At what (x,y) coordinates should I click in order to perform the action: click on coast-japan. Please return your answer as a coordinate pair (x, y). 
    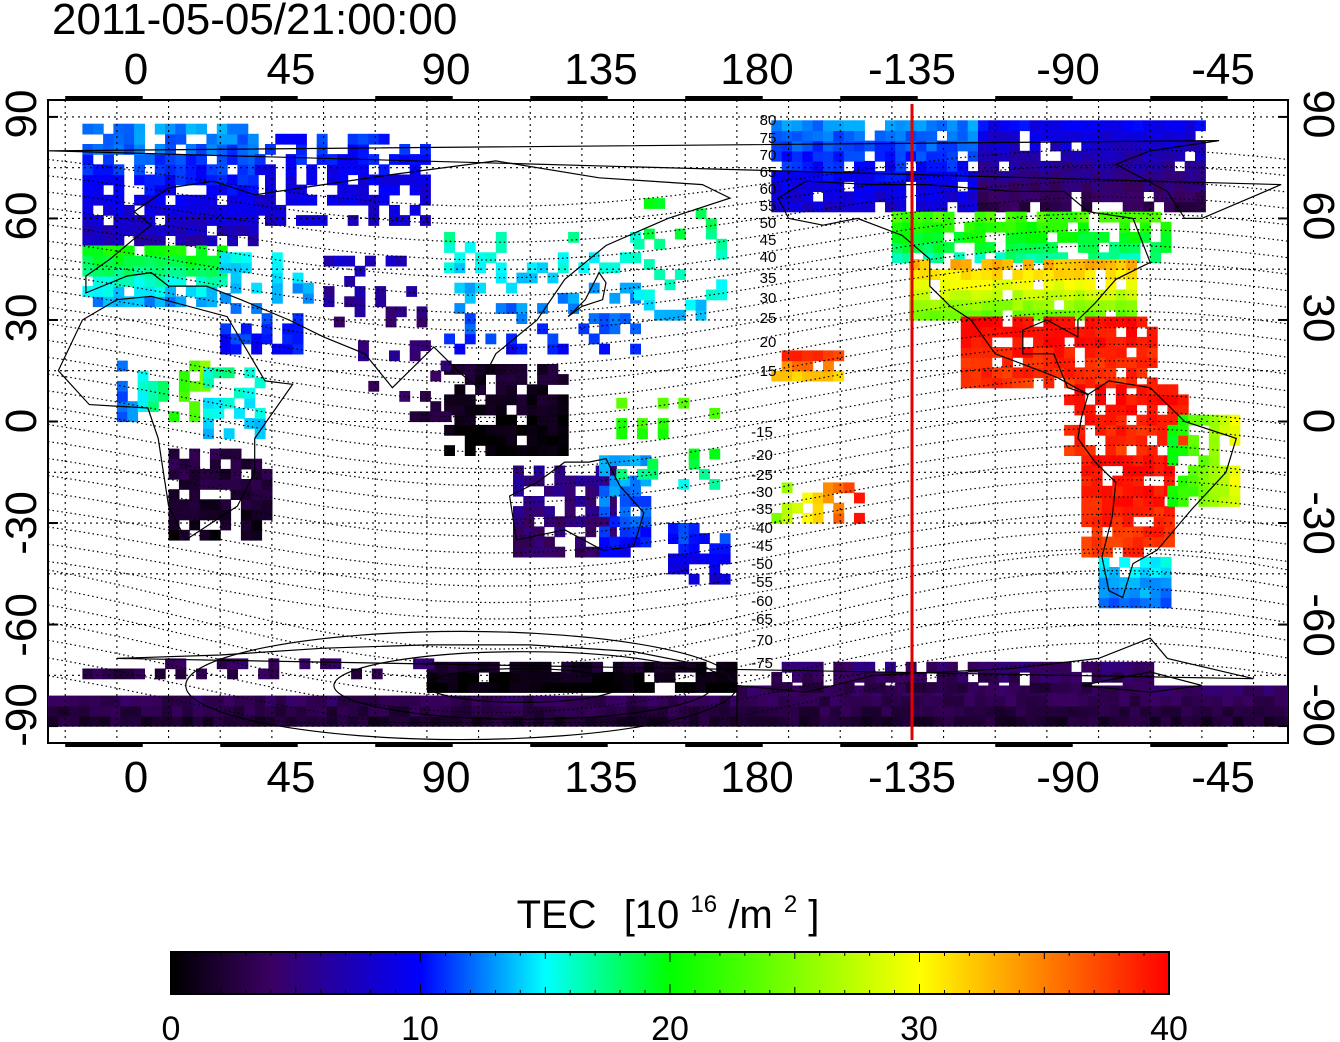
    Looking at the image, I should click on (587, 294).